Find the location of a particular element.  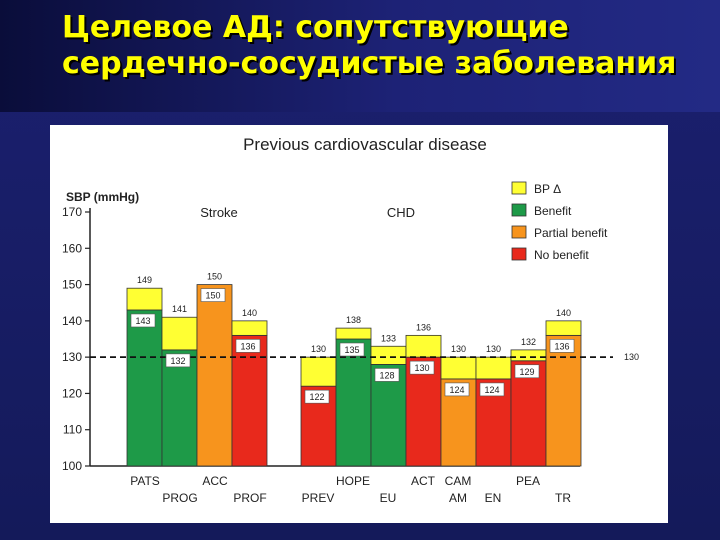

bar-bp-delta-pats is located at coordinates (144, 299).